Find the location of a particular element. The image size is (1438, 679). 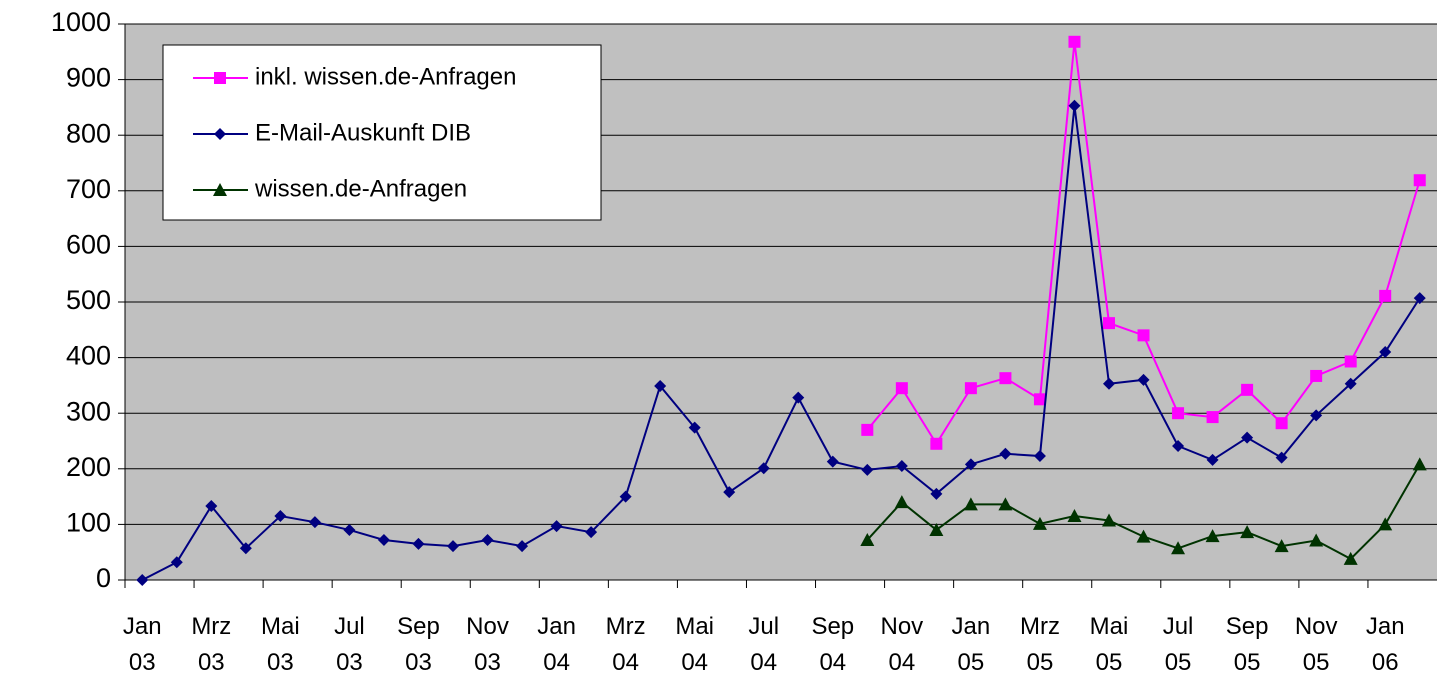

x-tick-label: Sep 03 is located at coordinates (418, 644).